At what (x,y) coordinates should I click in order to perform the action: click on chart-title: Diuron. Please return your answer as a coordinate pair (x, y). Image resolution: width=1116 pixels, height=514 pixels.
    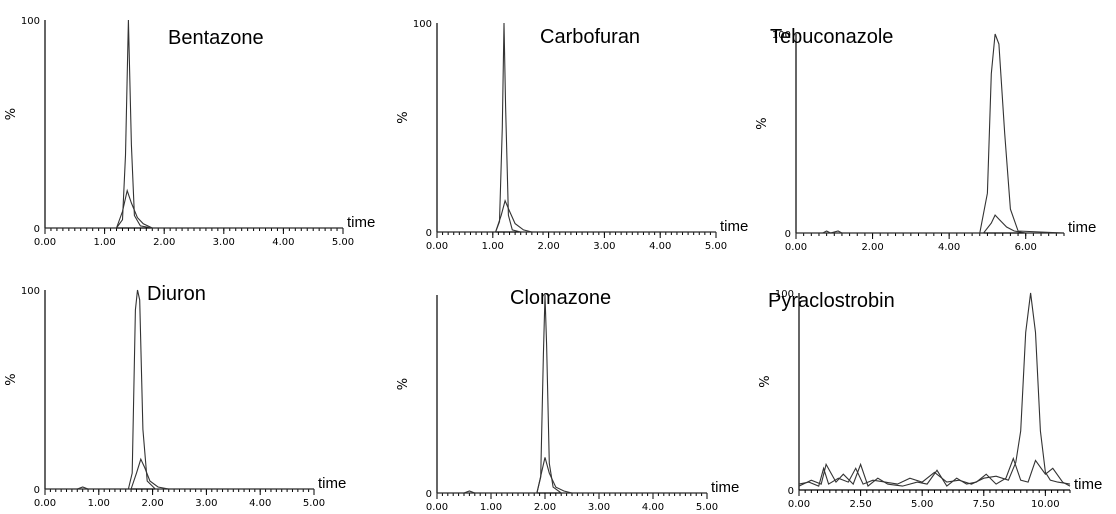
    Looking at the image, I should click on (176, 294).